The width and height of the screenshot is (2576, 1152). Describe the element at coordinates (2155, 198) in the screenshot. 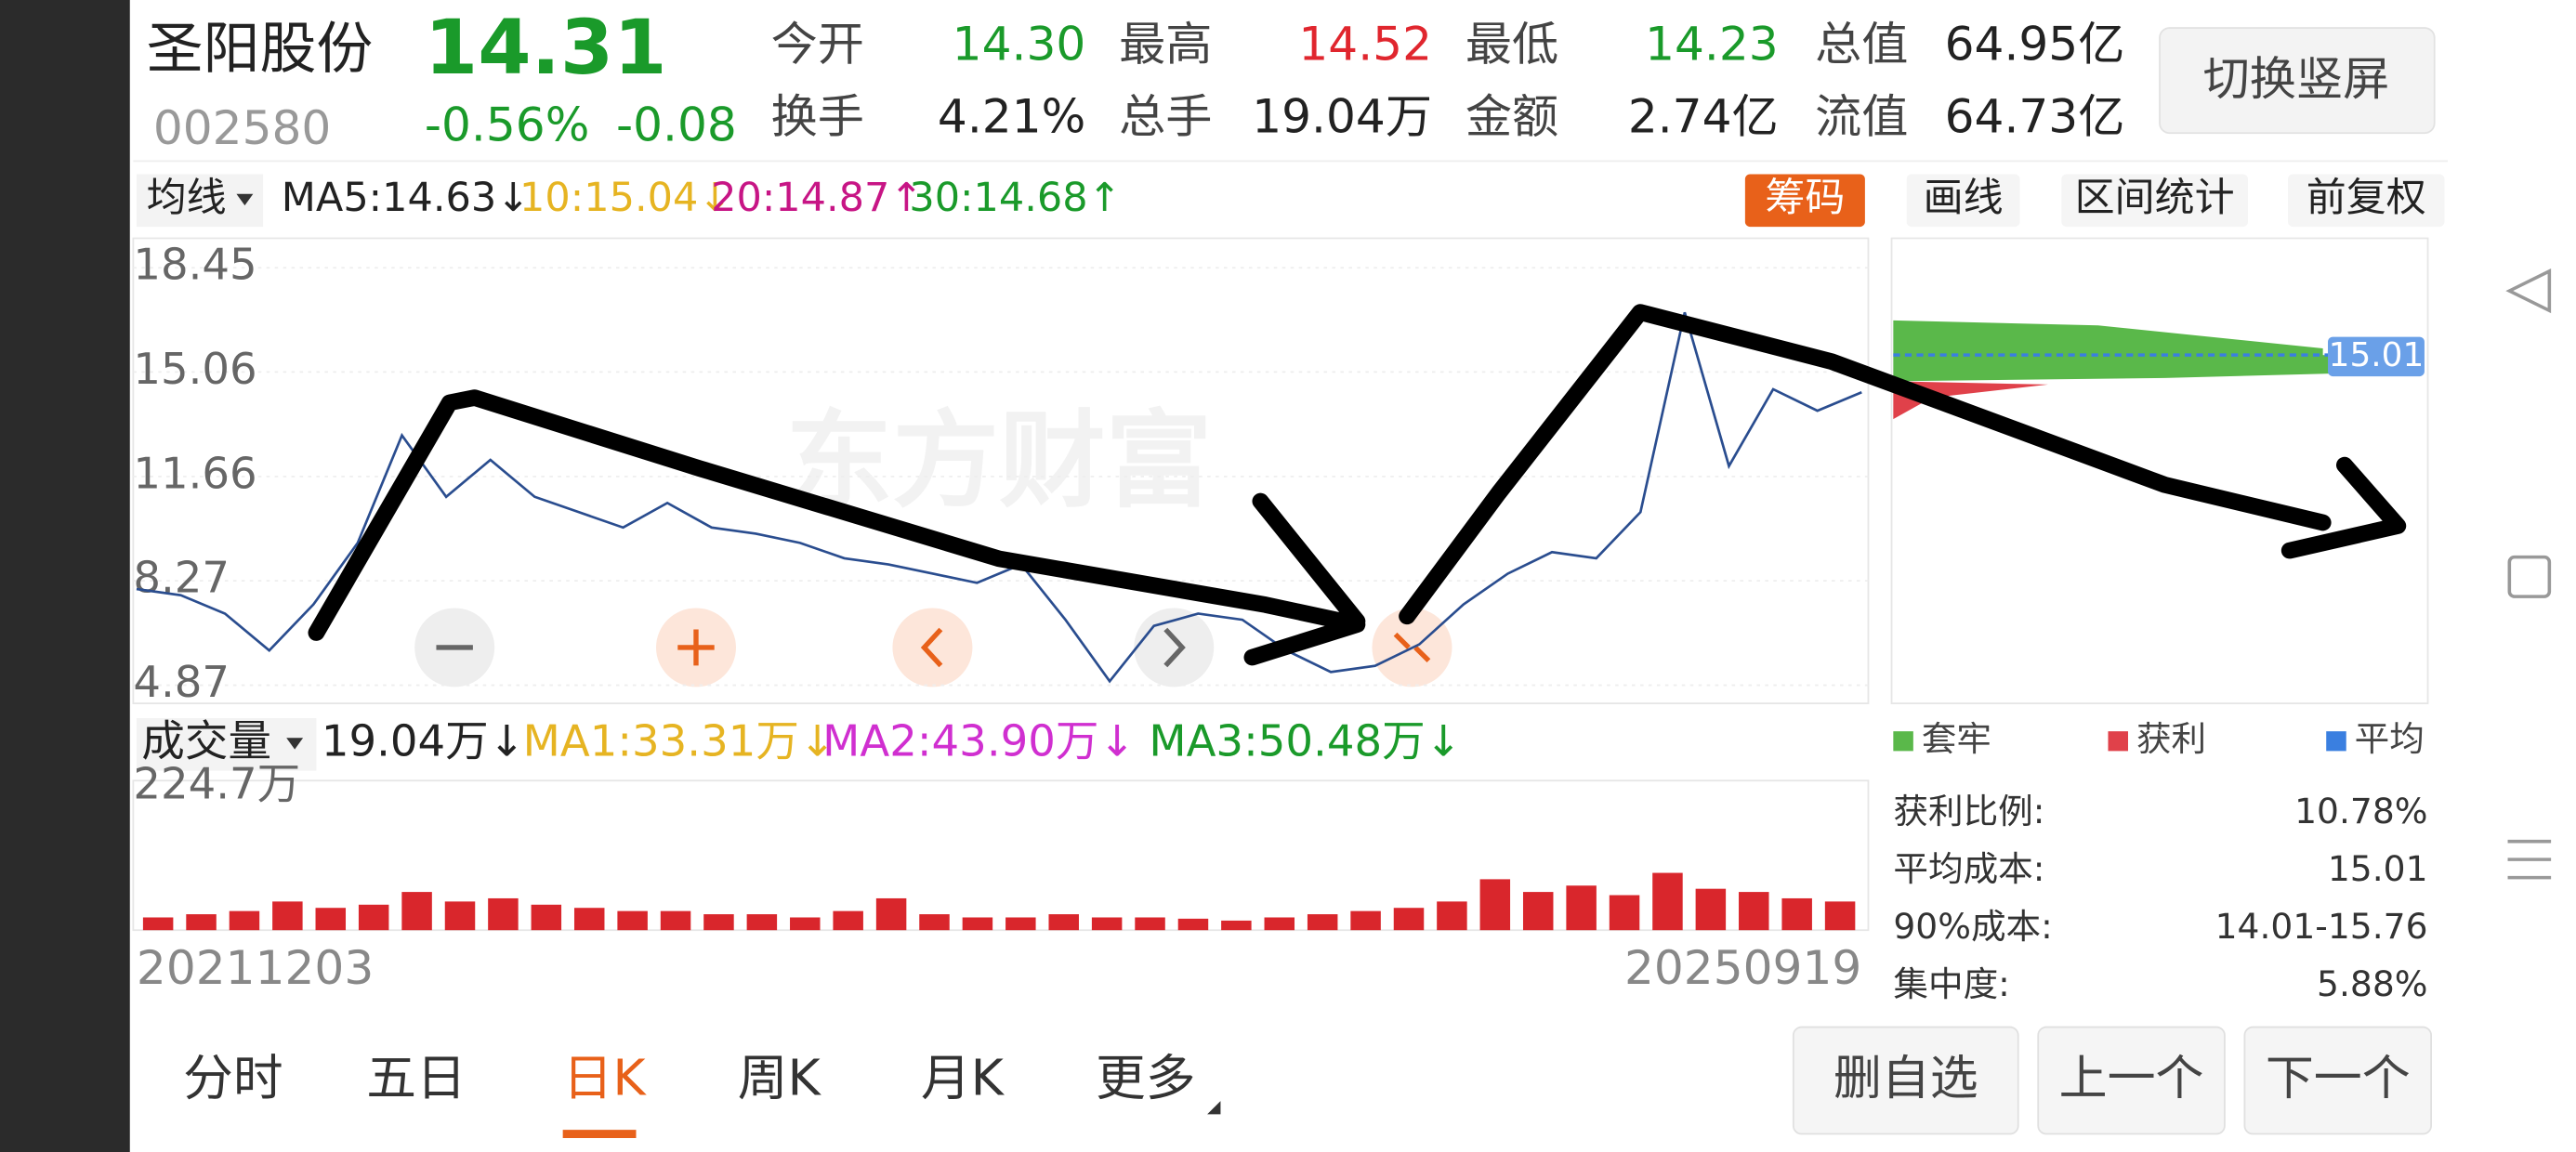

I see `tool-button-label: 区间统计` at that location.